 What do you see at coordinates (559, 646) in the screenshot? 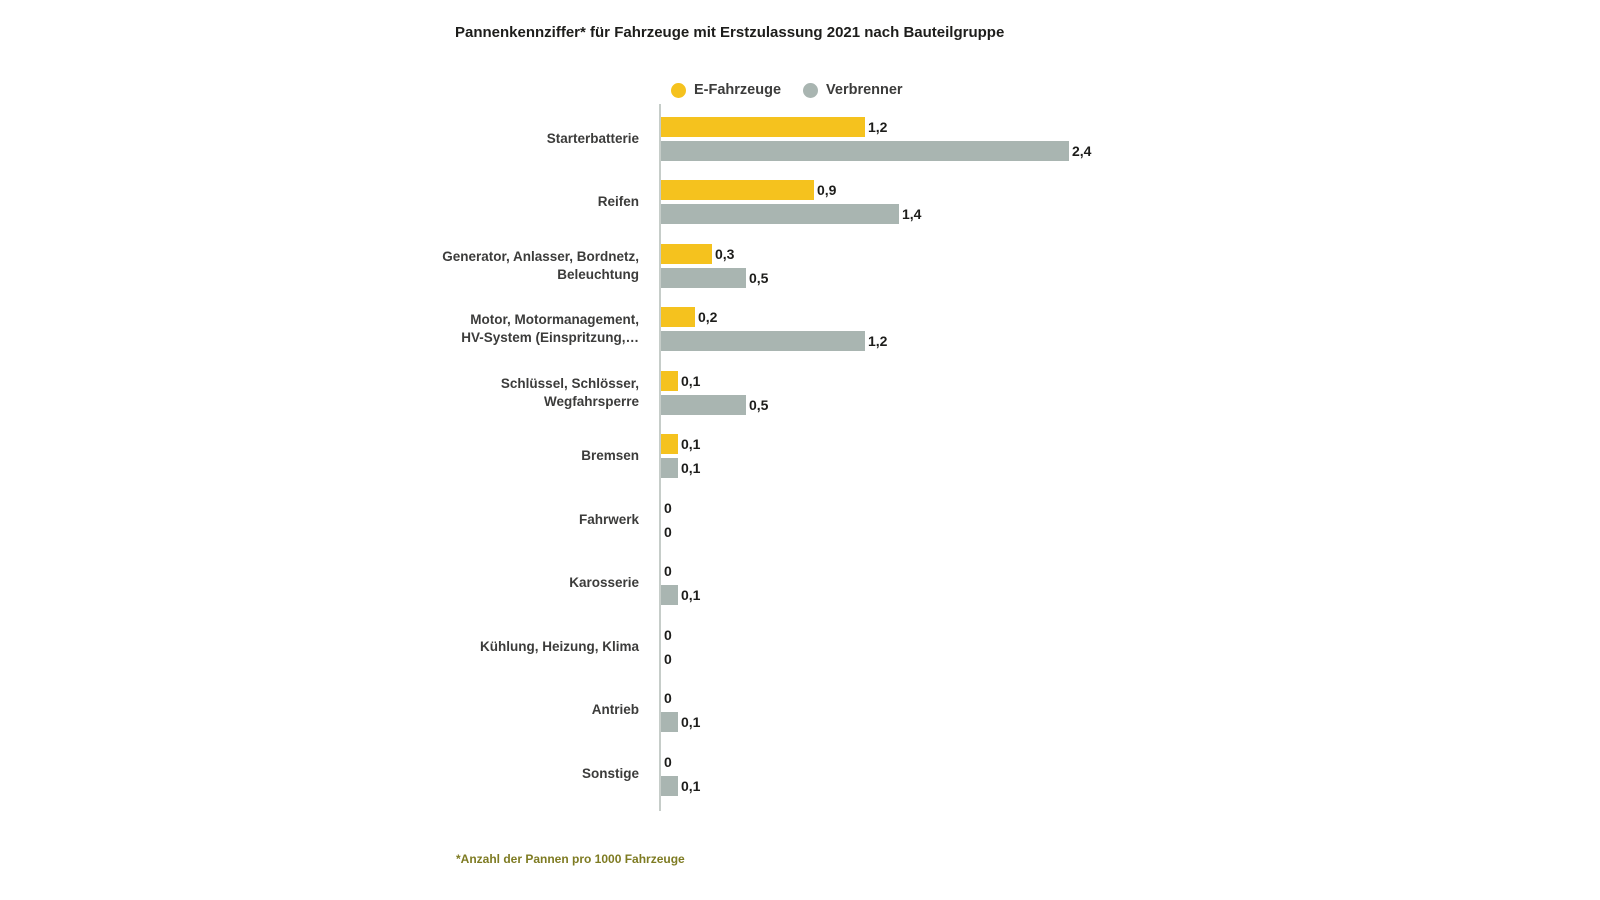
I see `category-label: Kühlung, Heizung, Klima` at bounding box center [559, 646].